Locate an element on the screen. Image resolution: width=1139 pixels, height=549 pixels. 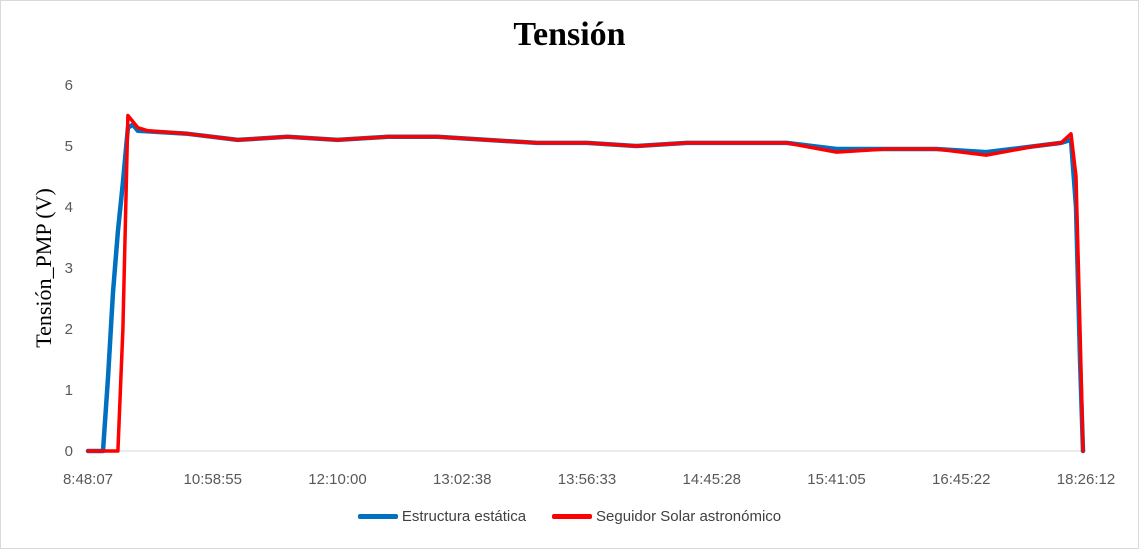
legend-item-estructura: Estructura estática is located at coordinates (442, 516).